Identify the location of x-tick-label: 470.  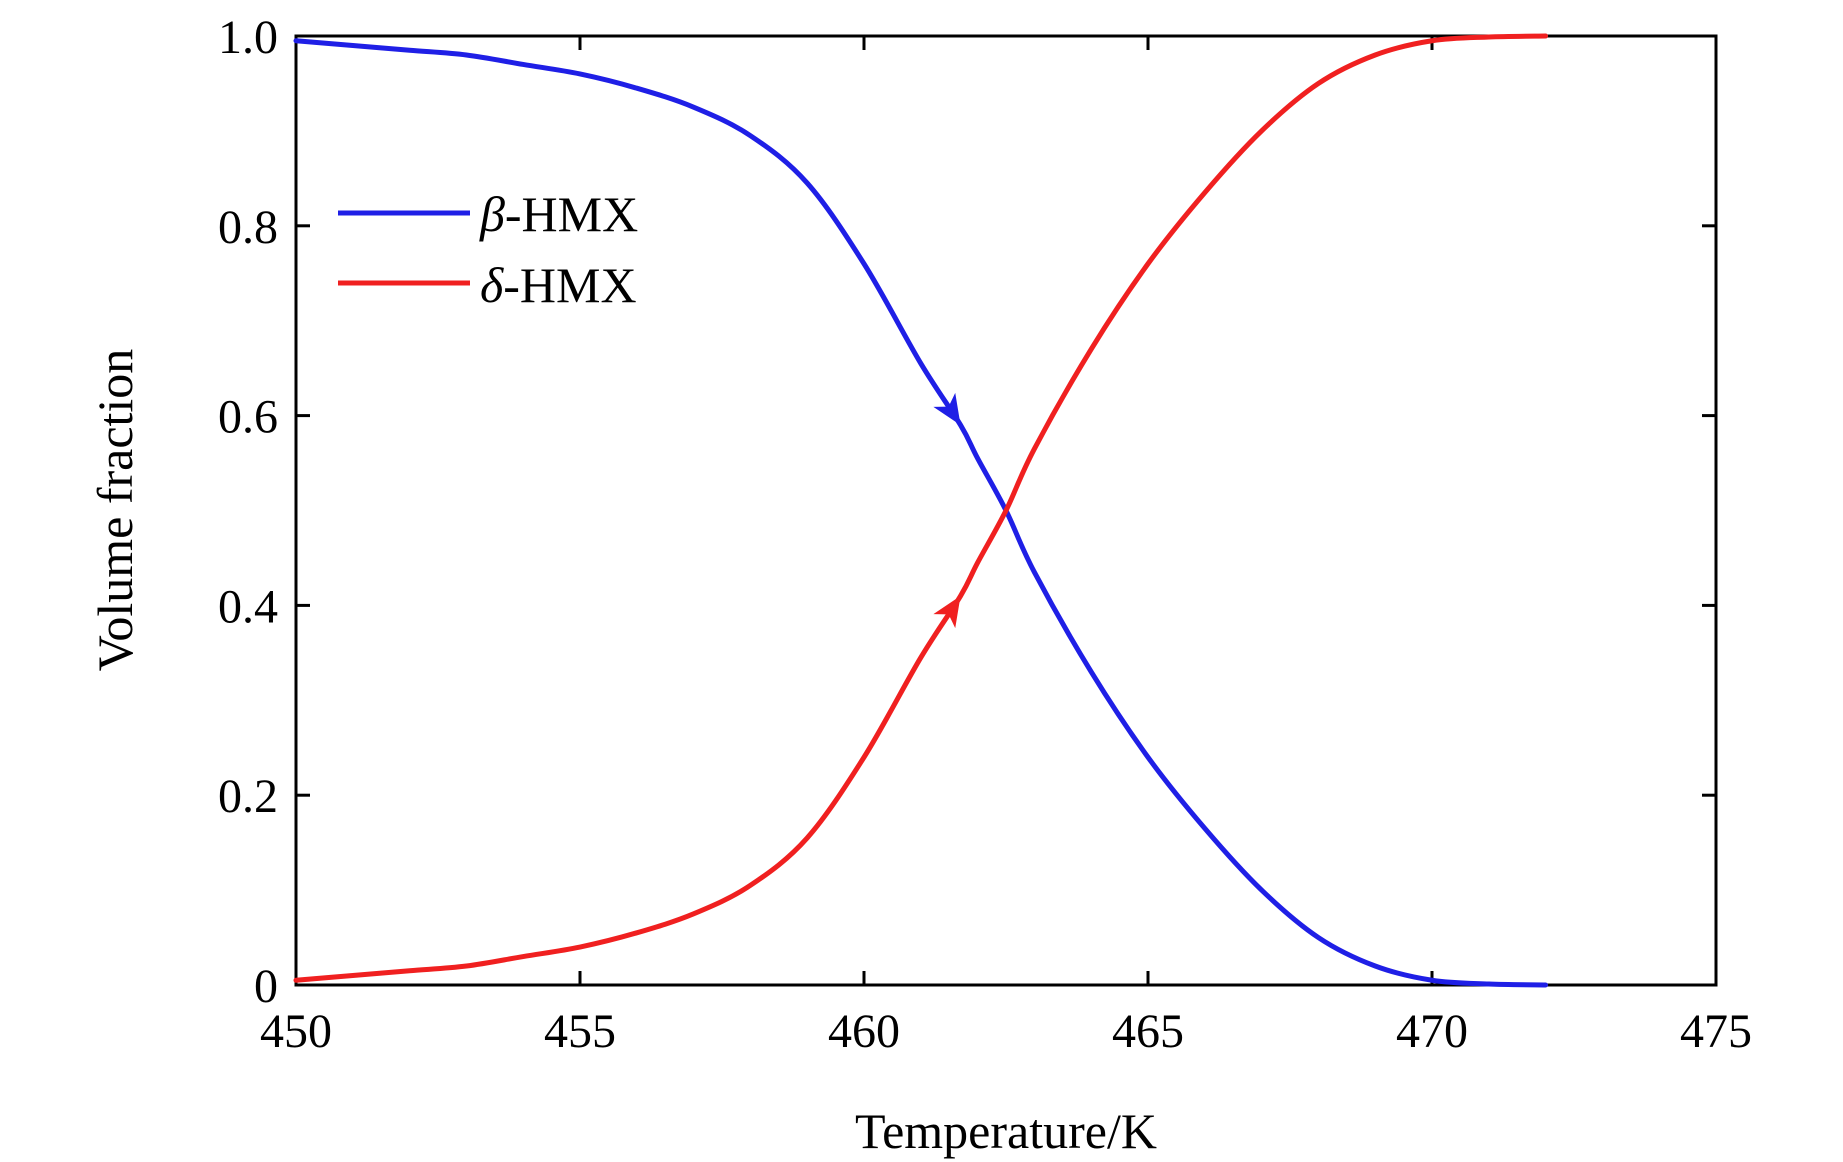
(1432, 1031).